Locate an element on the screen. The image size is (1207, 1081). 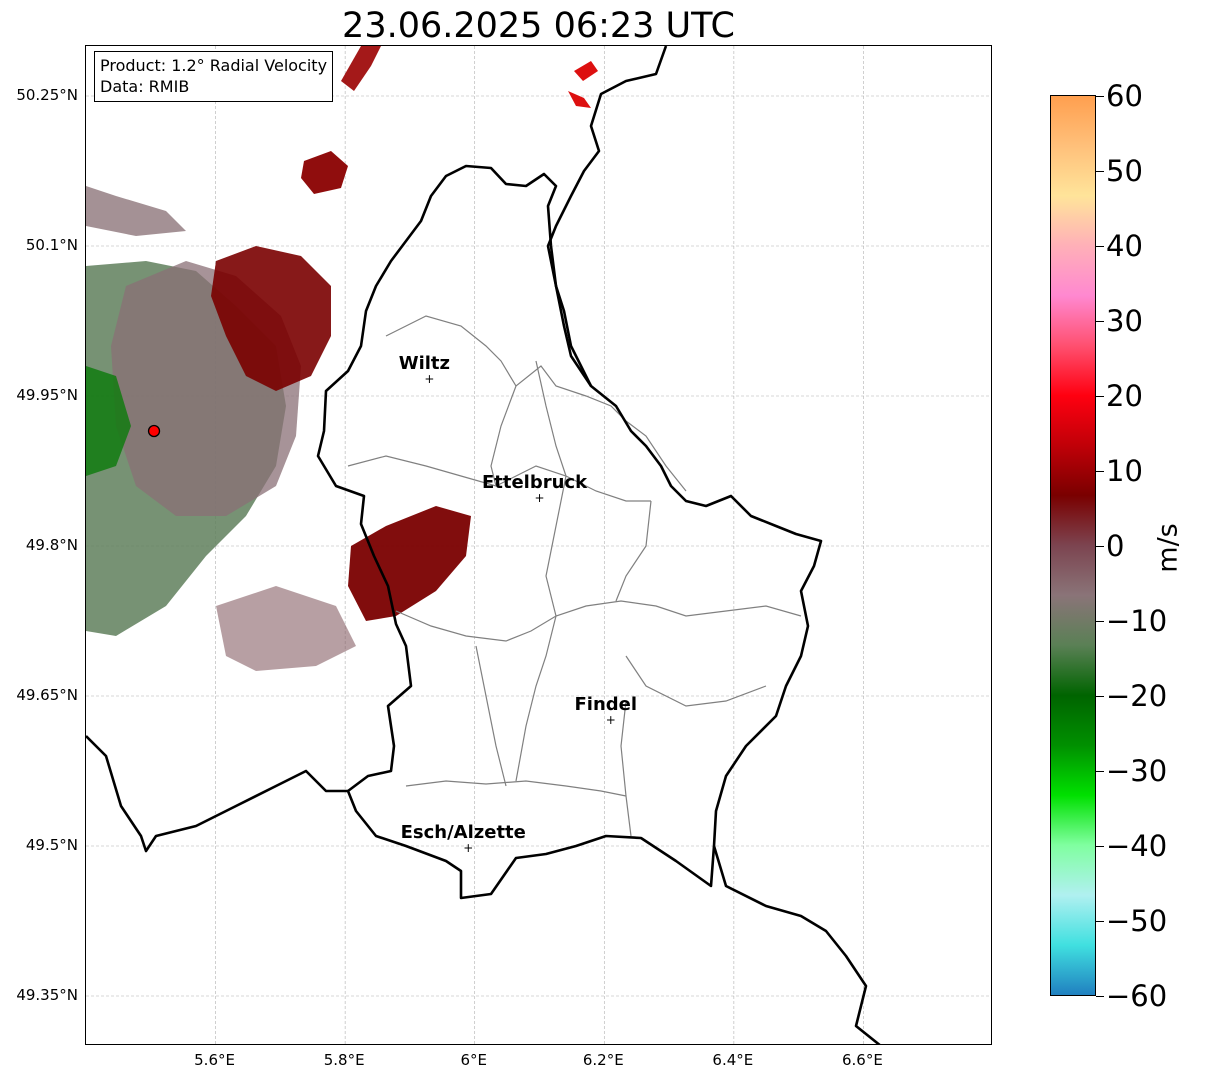
latitude-label: 49.5°N is located at coordinates (51, 845).